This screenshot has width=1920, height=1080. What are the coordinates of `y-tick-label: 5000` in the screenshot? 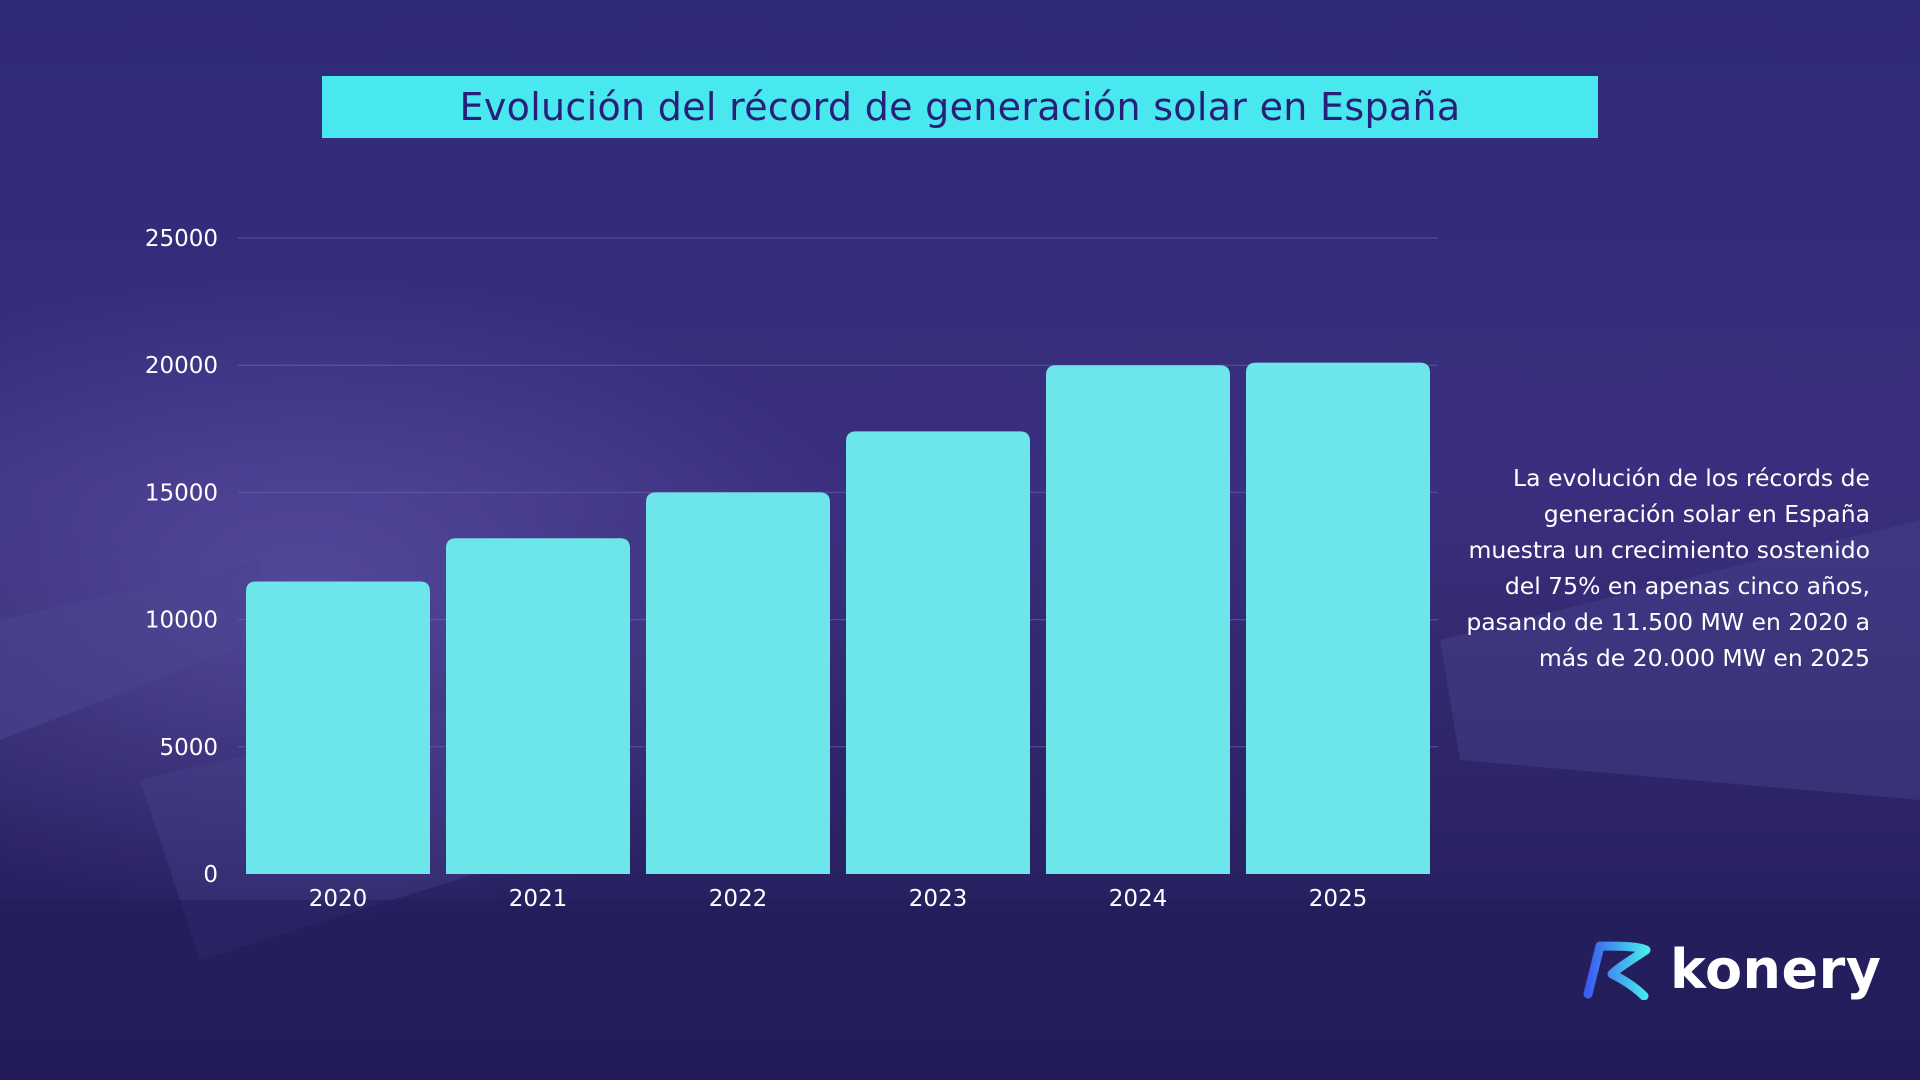 It's located at (188, 748).